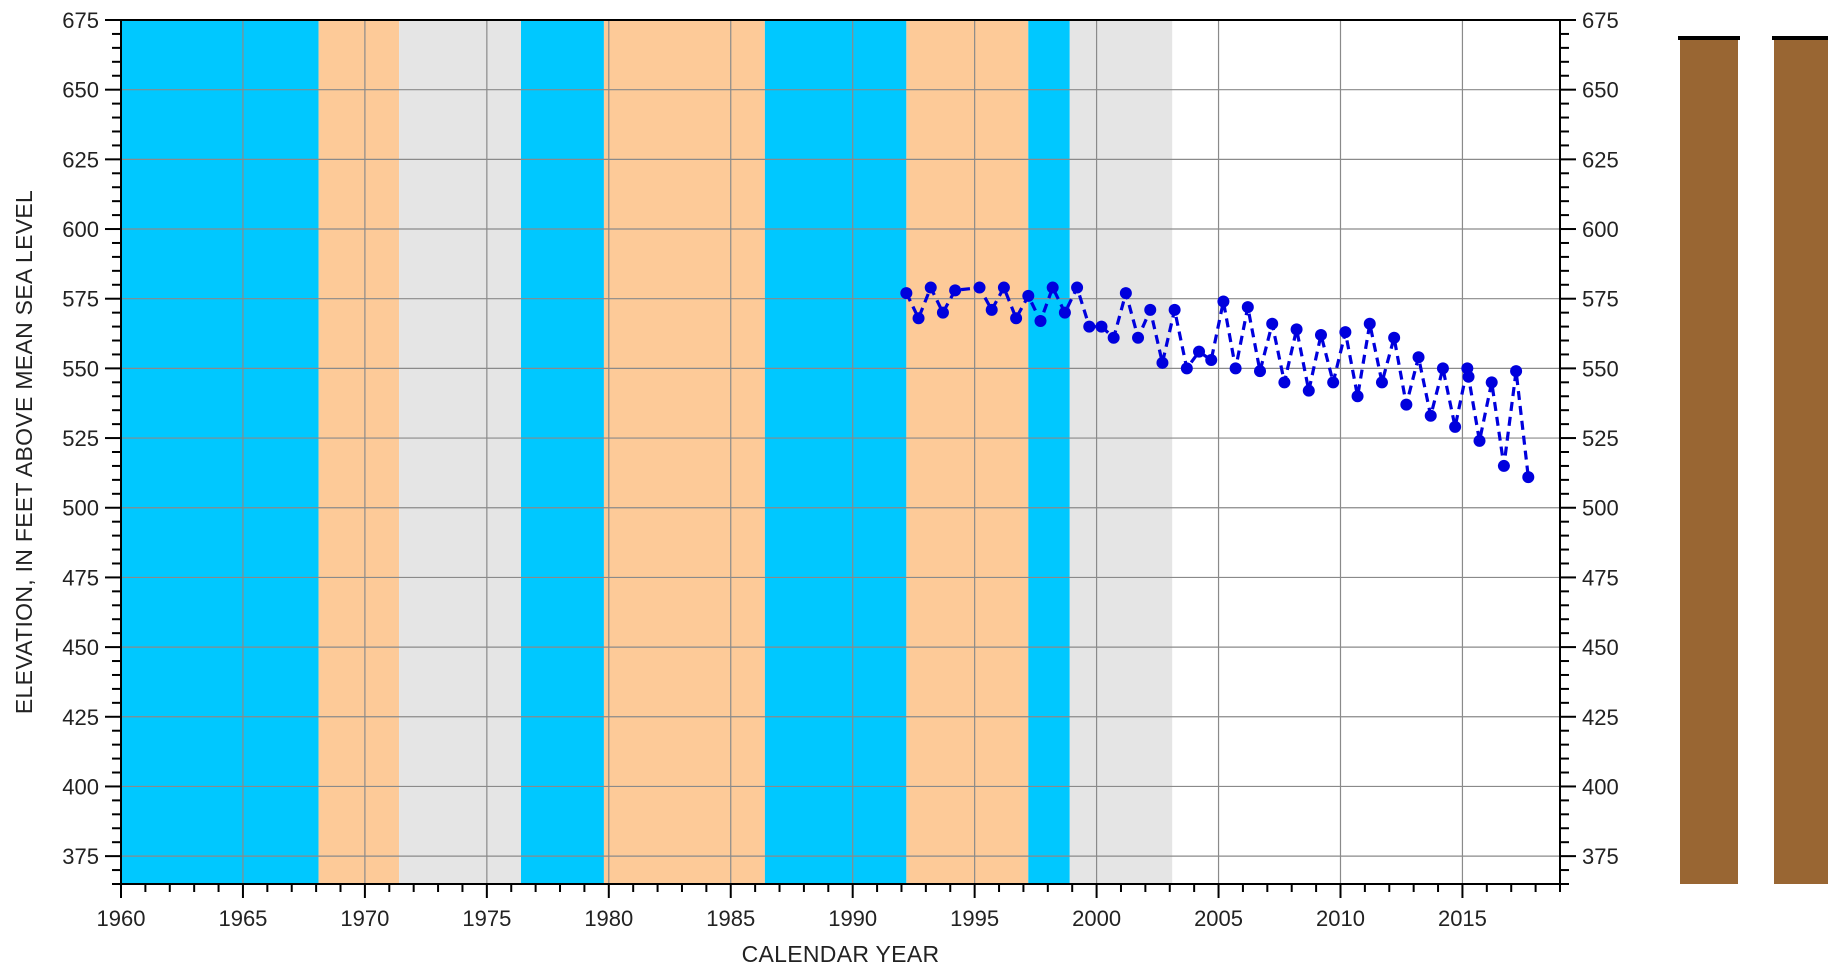 Image resolution: width=1829 pixels, height=969 pixels. Describe the element at coordinates (80, 159) in the screenshot. I see `y-tick-label-left: 625` at that location.